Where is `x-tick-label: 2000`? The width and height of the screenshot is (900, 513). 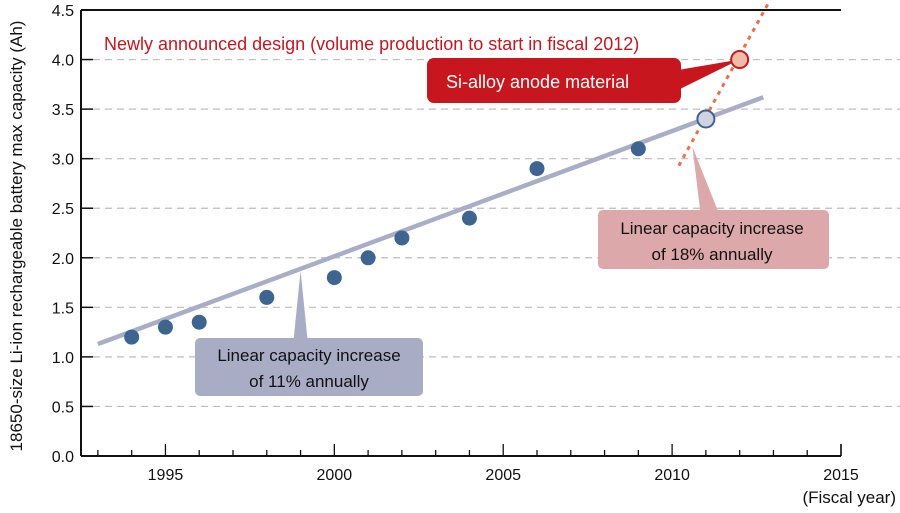 x-tick-label: 2000 is located at coordinates (335, 475).